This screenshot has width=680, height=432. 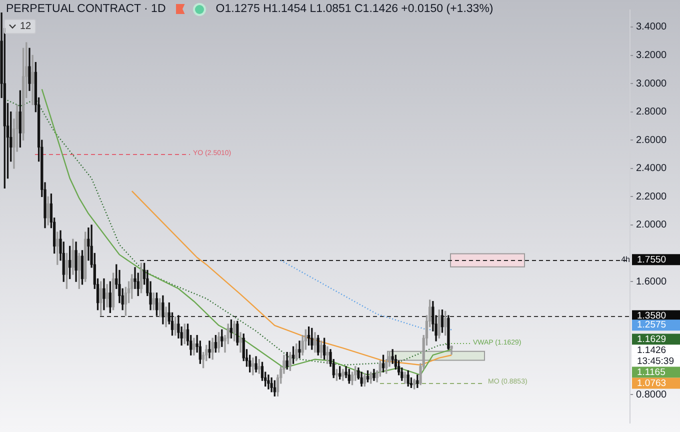 What do you see at coordinates (652, 282) in the screenshot?
I see `y-tick-label: 1.6000` at bounding box center [652, 282].